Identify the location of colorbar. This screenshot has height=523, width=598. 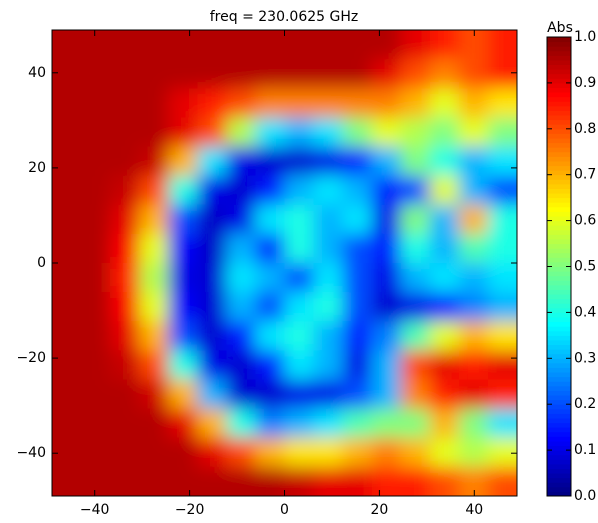
(559, 267).